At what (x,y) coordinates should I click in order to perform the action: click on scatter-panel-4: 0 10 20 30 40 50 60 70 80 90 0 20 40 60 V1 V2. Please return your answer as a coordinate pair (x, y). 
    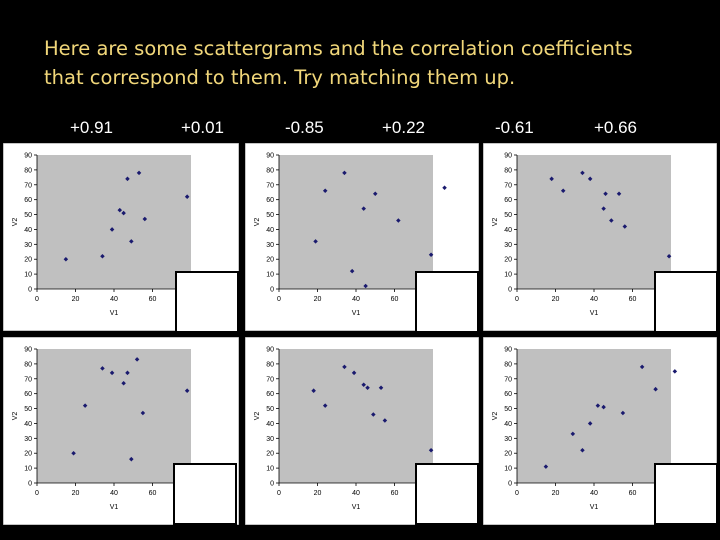
    Looking at the image, I should click on (121, 431).